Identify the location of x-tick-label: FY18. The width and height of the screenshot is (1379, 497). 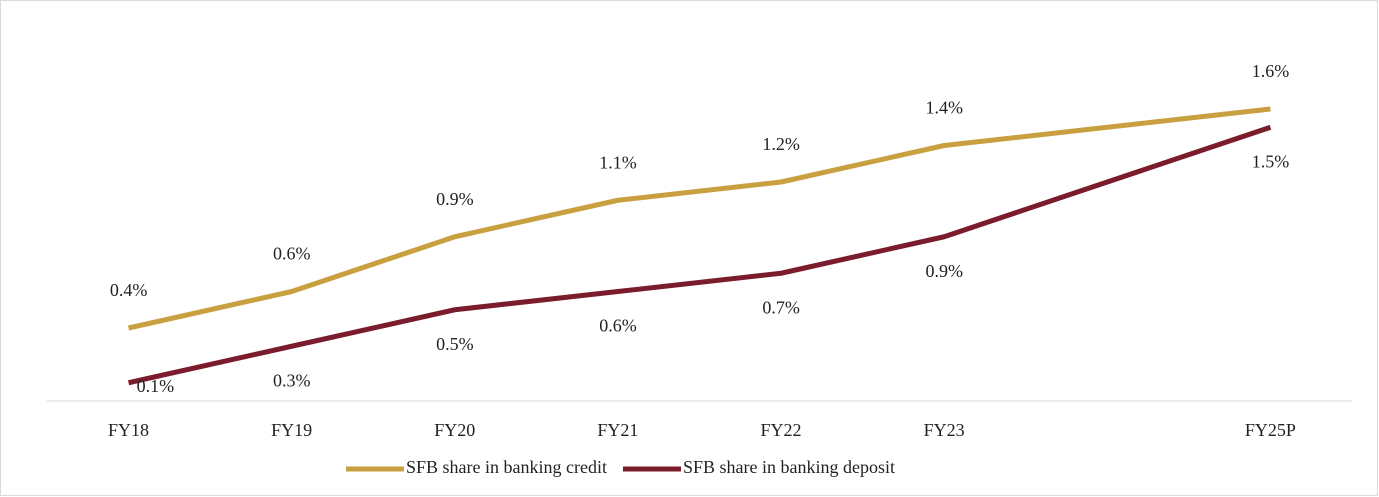
(128, 430).